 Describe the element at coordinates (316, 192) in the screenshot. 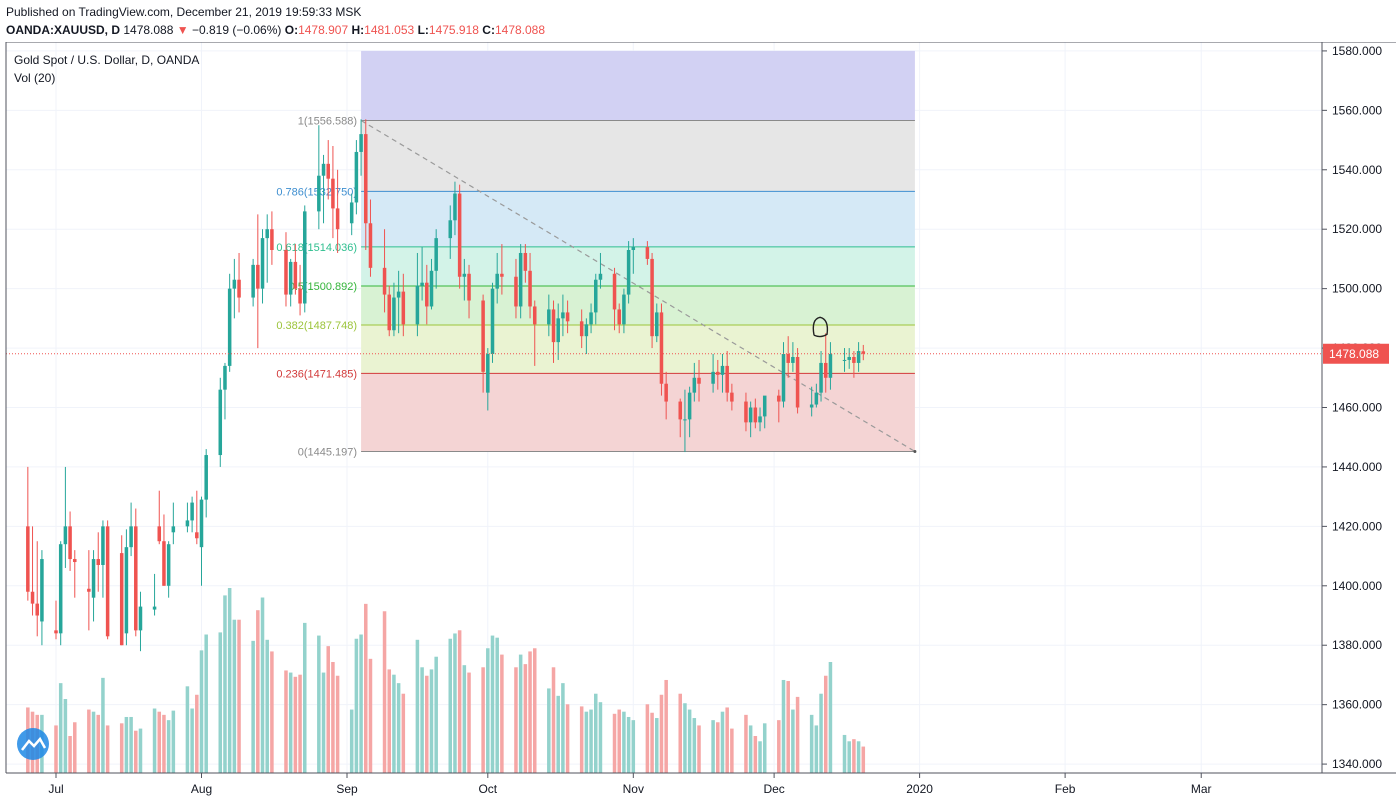

I see `fib-level-label: 0.786(1532.750)` at that location.